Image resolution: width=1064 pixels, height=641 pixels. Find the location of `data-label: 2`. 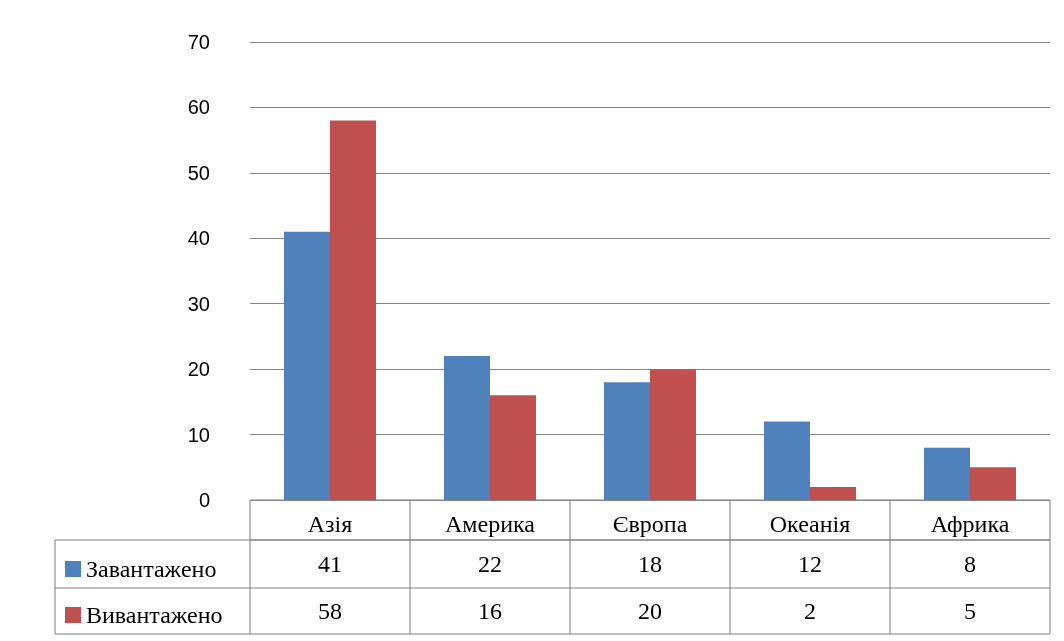

data-label: 2 is located at coordinates (810, 611).